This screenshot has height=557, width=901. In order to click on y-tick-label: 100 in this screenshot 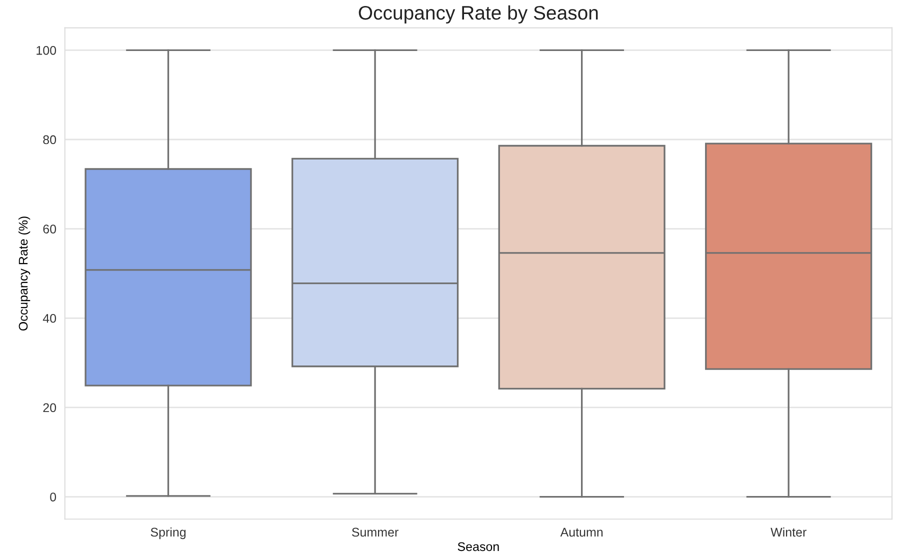, I will do `click(46, 50)`.